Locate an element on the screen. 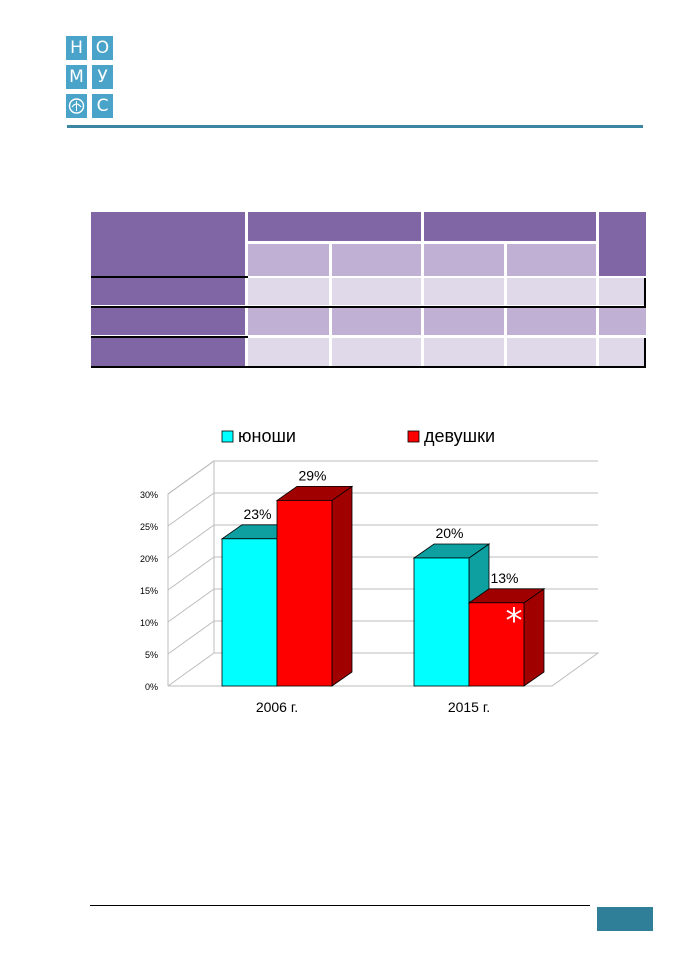  asterisk-annotation: * is located at coordinates (514, 621).